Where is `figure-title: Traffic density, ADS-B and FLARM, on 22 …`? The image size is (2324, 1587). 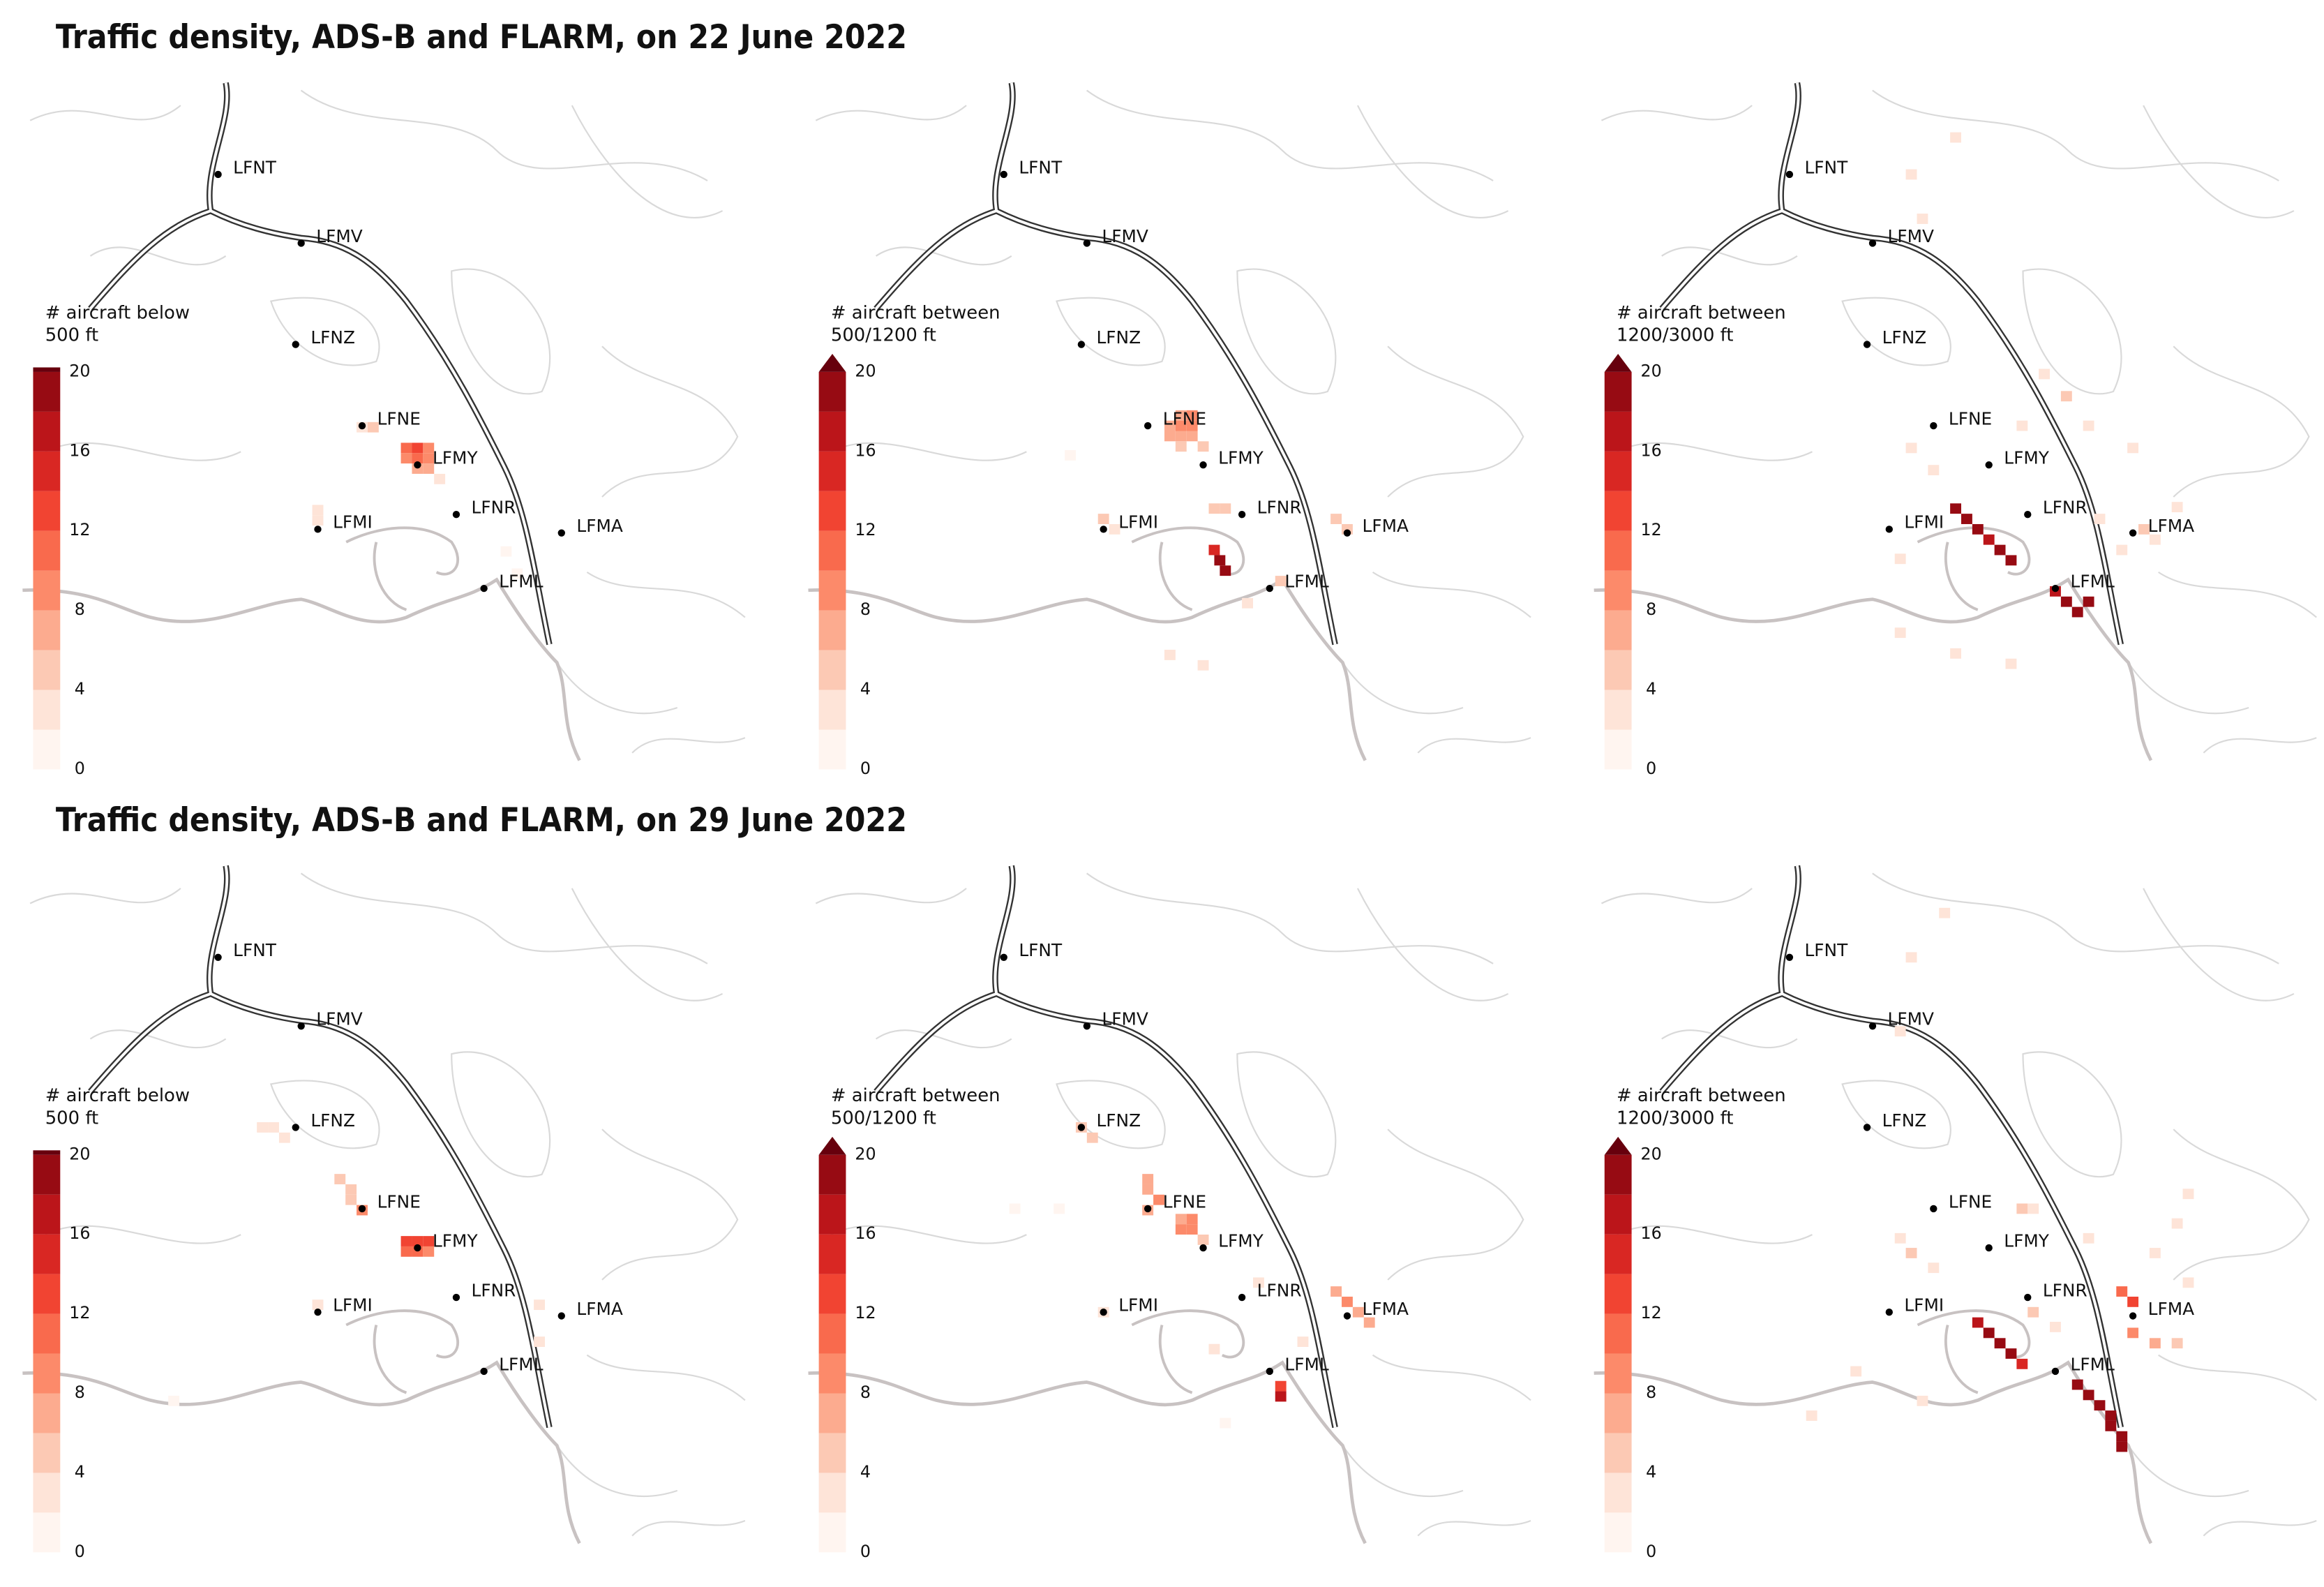
figure-title: Traffic density, ADS-B and FLARM, on 22 … is located at coordinates (481, 37).